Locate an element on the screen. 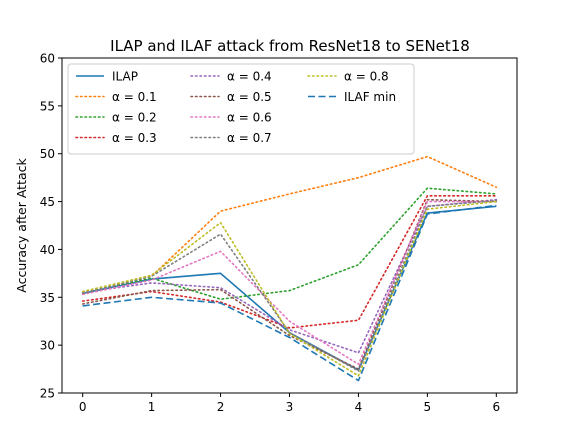 This screenshot has width=563, height=421. legend-label-3: α = 0.3 is located at coordinates (134, 138).